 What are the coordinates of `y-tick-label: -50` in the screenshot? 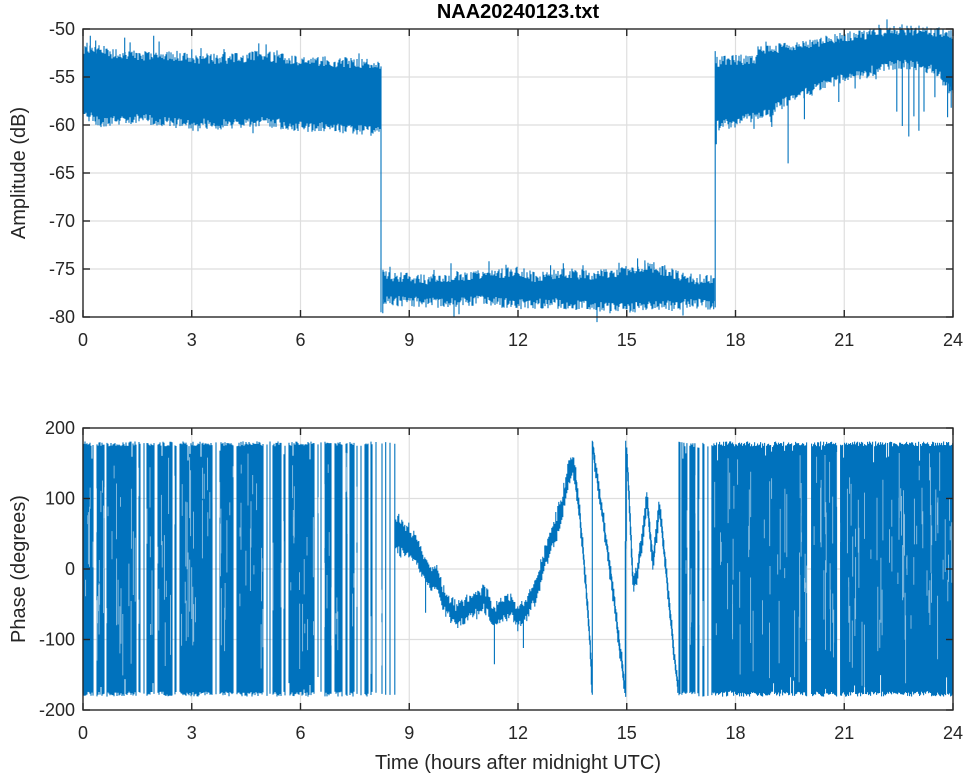 It's located at (62, 29).